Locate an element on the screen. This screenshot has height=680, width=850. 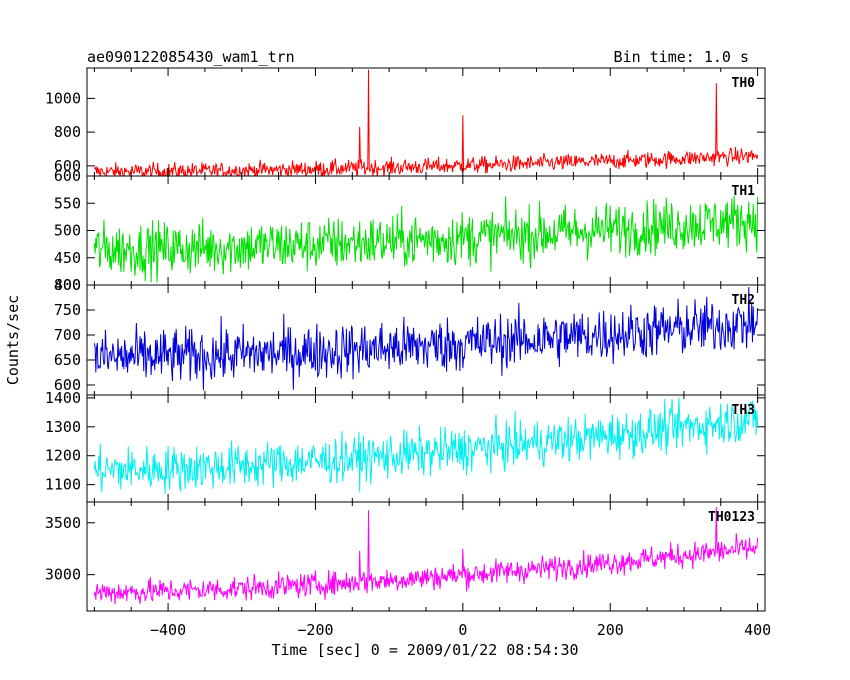
panel-th0: 600 800 1000 TH0 is located at coordinates (405, 122).